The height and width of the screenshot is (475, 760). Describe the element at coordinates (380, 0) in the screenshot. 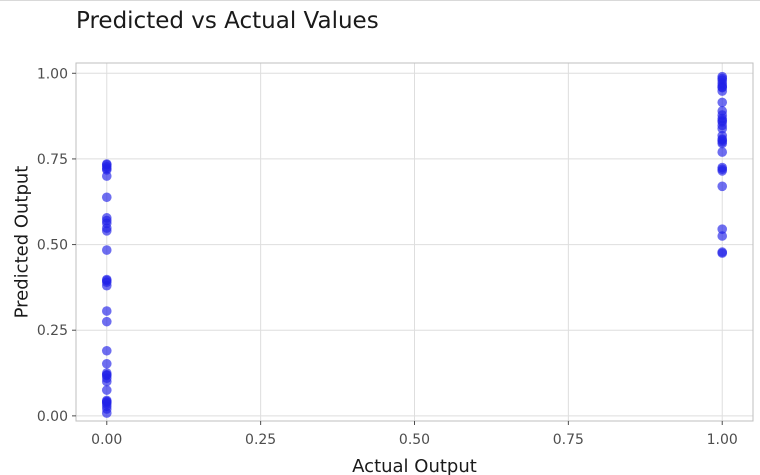

I see `top-border-line` at that location.